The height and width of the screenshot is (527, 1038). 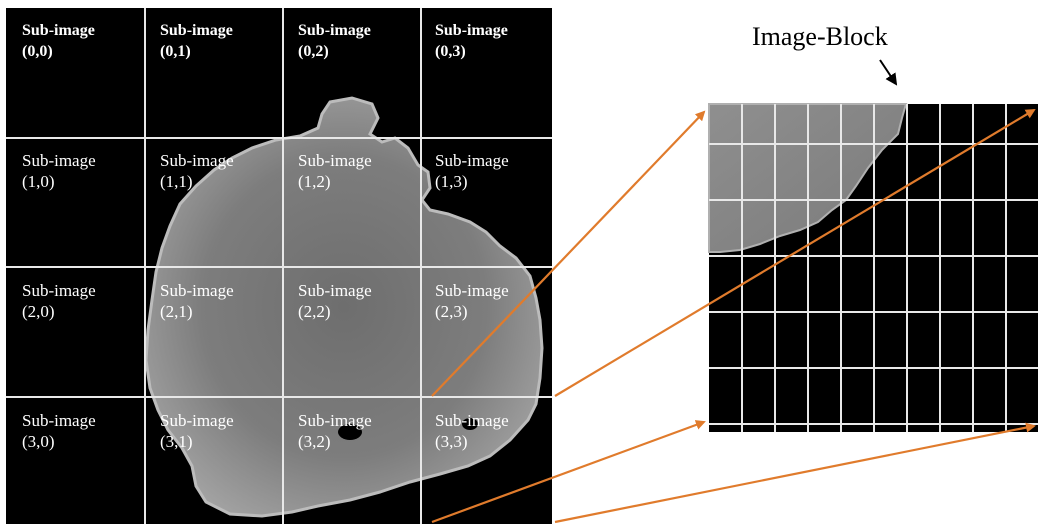 I want to click on sub-image-index: (3,3), so click(x=451, y=441).